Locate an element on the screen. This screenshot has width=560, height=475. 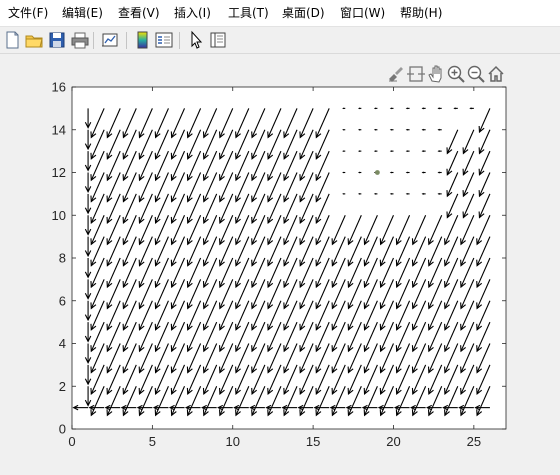
data-tips-button is located at coordinates (416, 74).